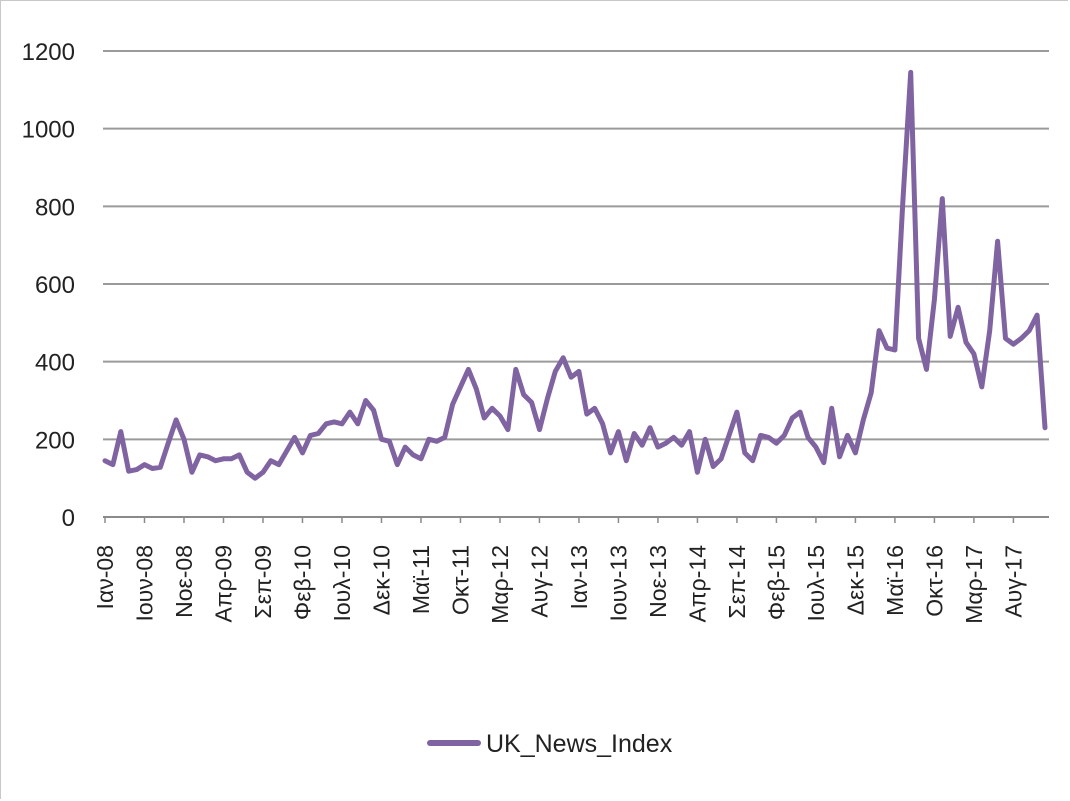 The width and height of the screenshot is (1070, 801). Describe the element at coordinates (974, 584) in the screenshot. I see `x-tick-label: Μαρ-17` at that location.